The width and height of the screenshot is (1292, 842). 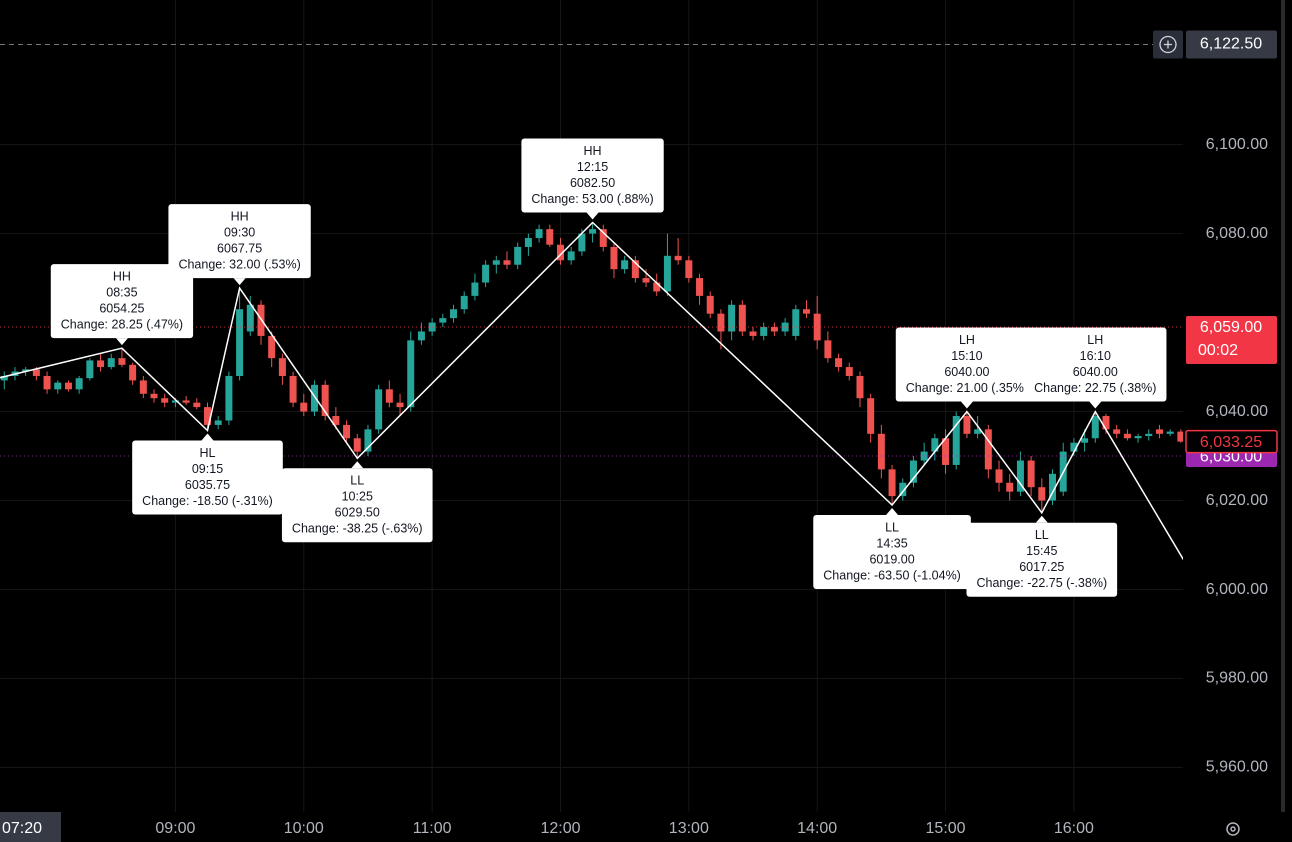 I want to click on pivot-time: 15:10, so click(x=966, y=356).